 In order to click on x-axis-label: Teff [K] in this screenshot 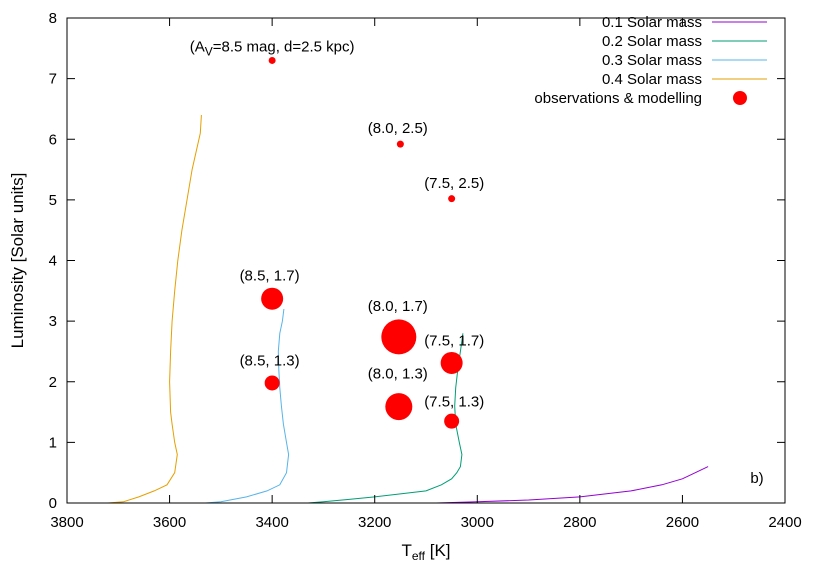, I will do `click(425, 552)`.